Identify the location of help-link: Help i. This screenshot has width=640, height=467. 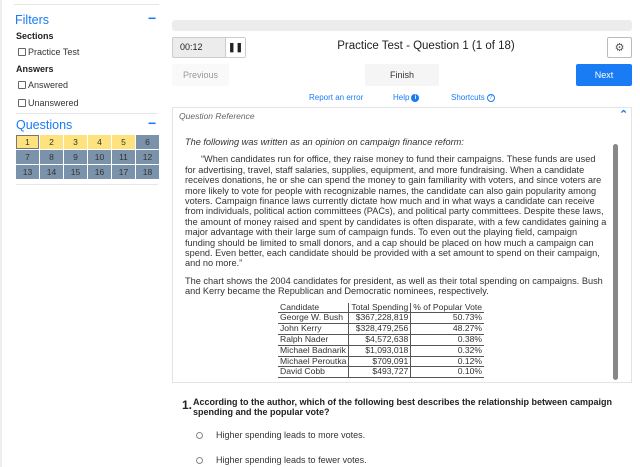
(406, 97).